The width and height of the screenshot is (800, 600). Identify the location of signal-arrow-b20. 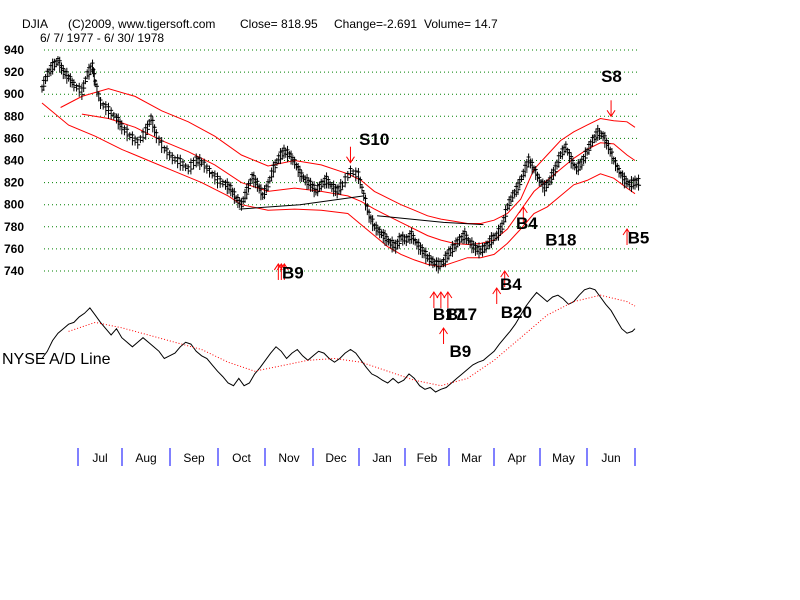
(497, 295).